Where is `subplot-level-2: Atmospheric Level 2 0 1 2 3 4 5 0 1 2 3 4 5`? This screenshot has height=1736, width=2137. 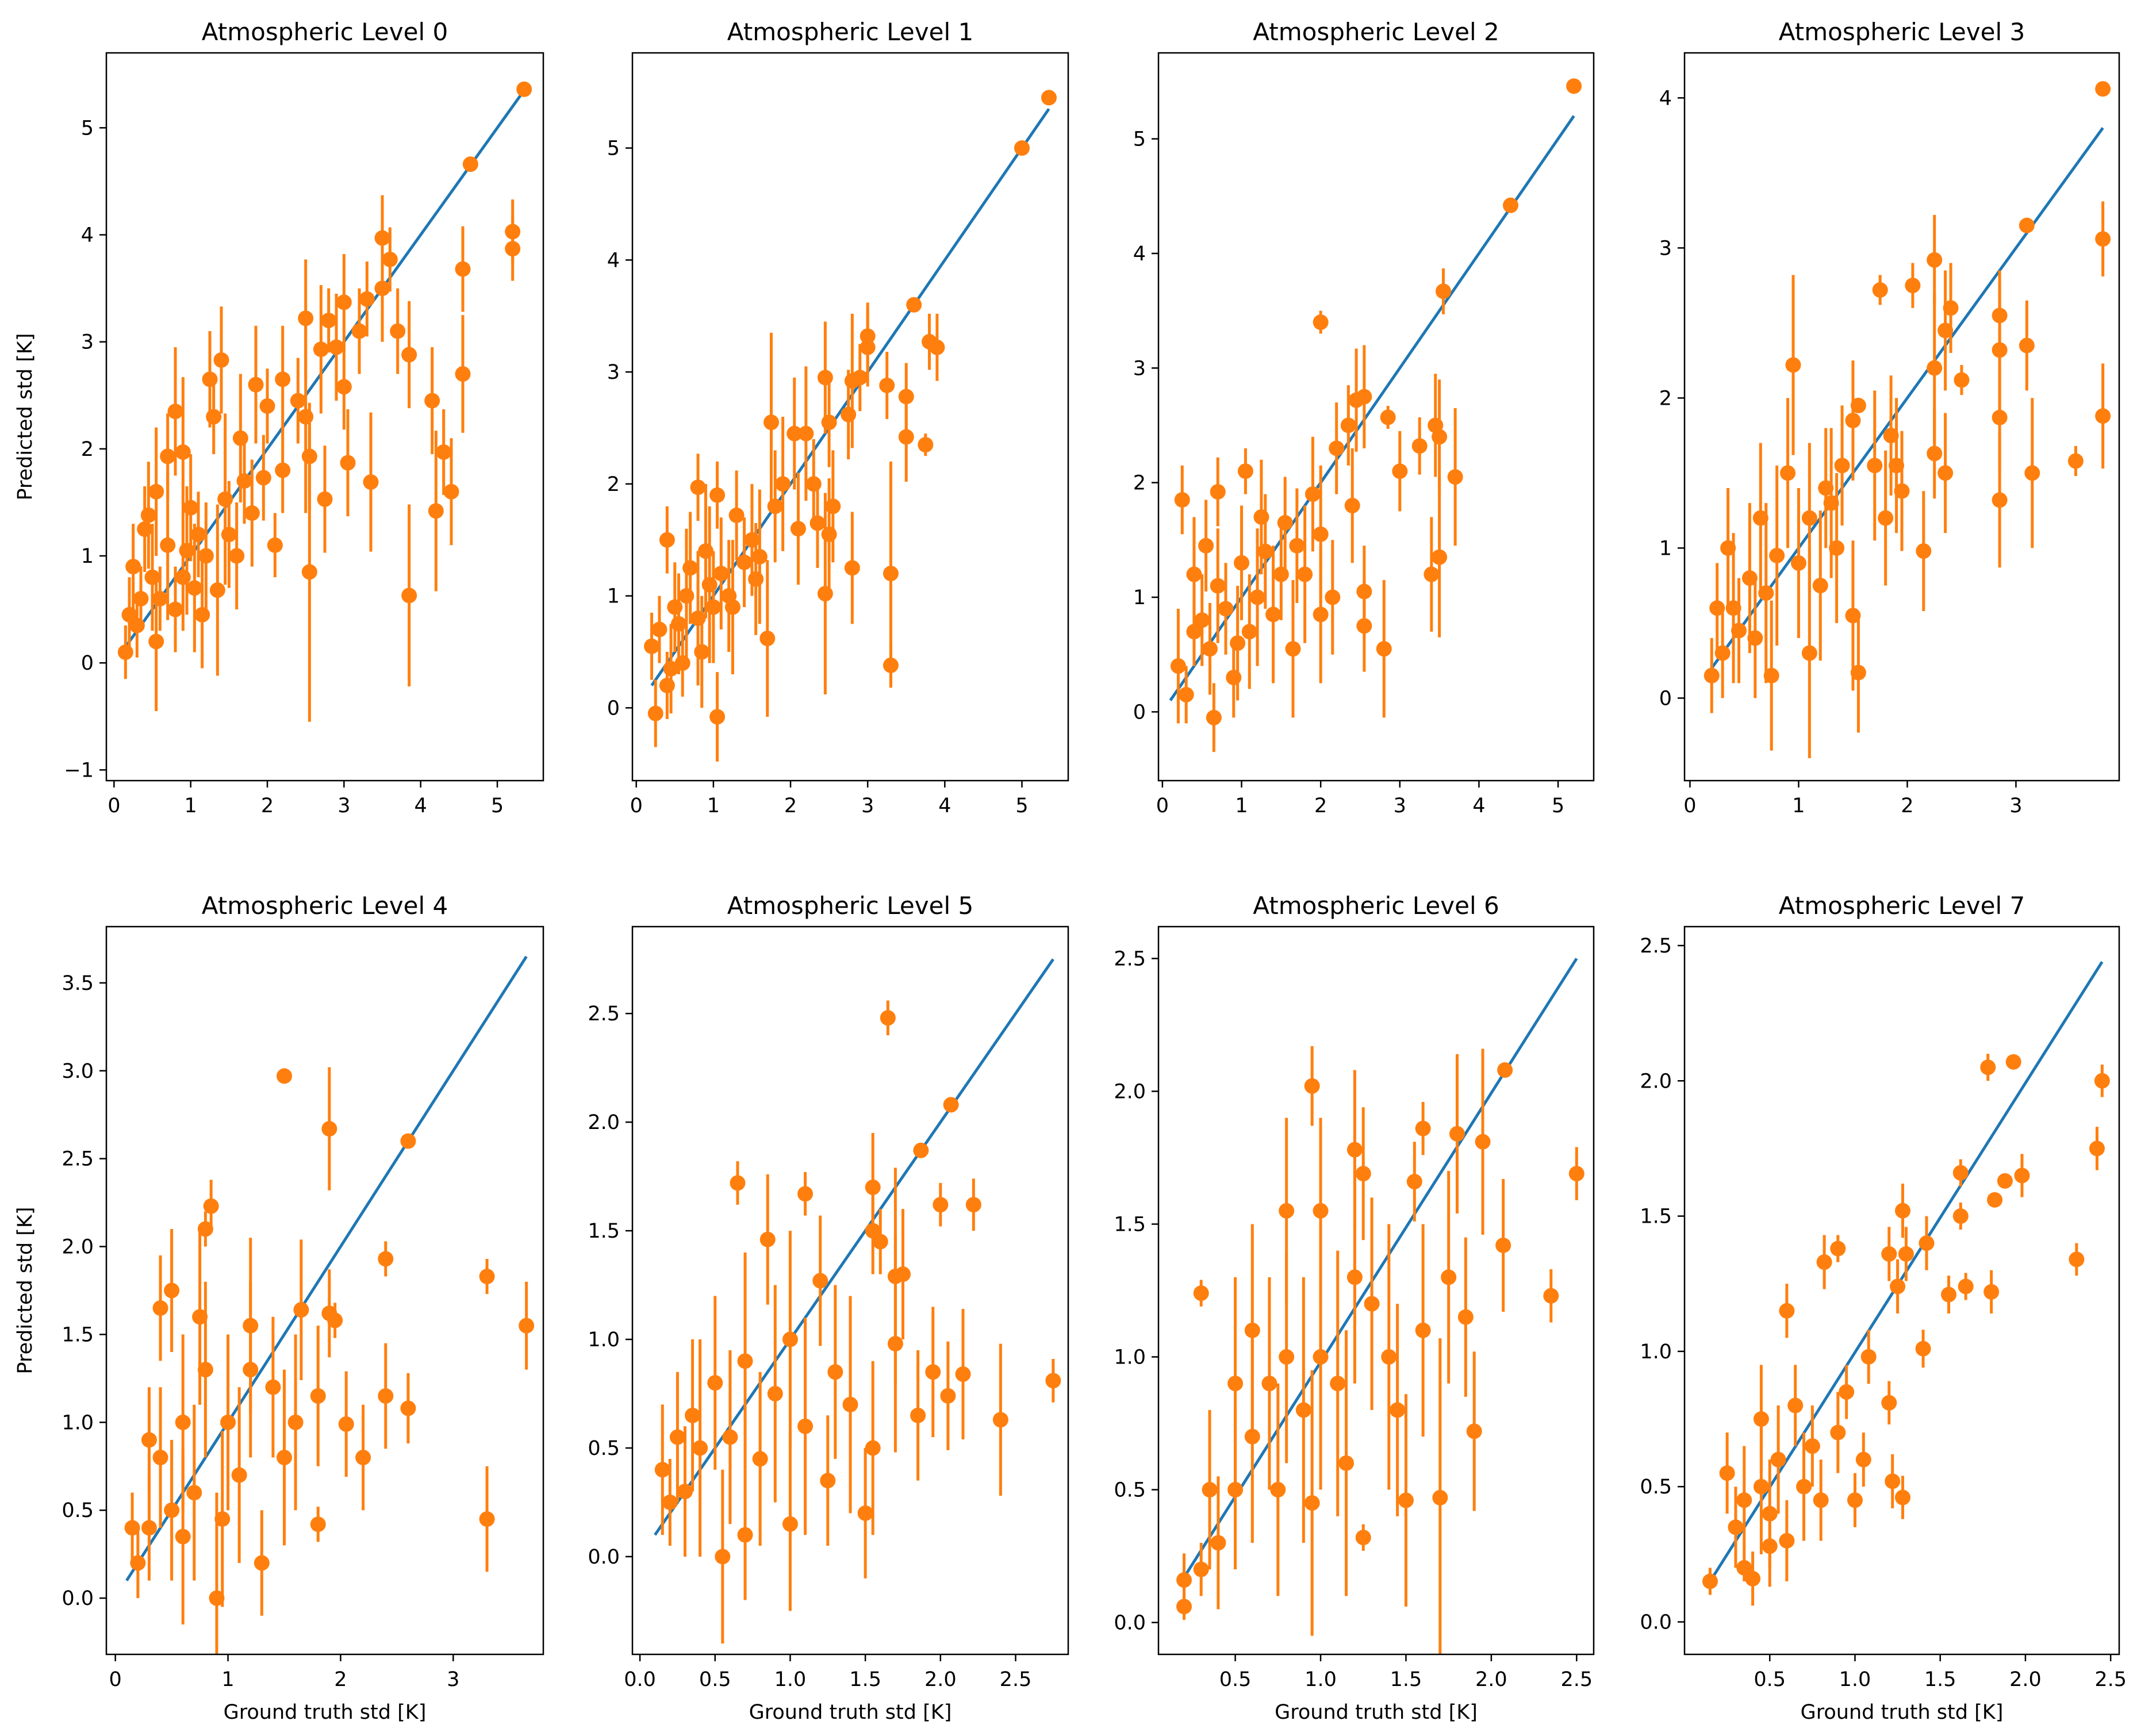 subplot-level-2: Atmospheric Level 2 0 1 2 3 4 5 0 1 2 3 4 5 is located at coordinates (1364, 418).